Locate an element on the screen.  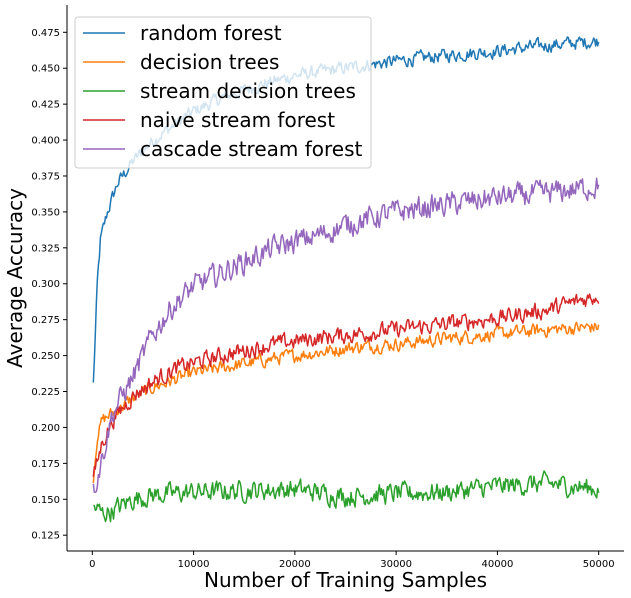
y-tick-label: 0.225 is located at coordinates (45, 392).